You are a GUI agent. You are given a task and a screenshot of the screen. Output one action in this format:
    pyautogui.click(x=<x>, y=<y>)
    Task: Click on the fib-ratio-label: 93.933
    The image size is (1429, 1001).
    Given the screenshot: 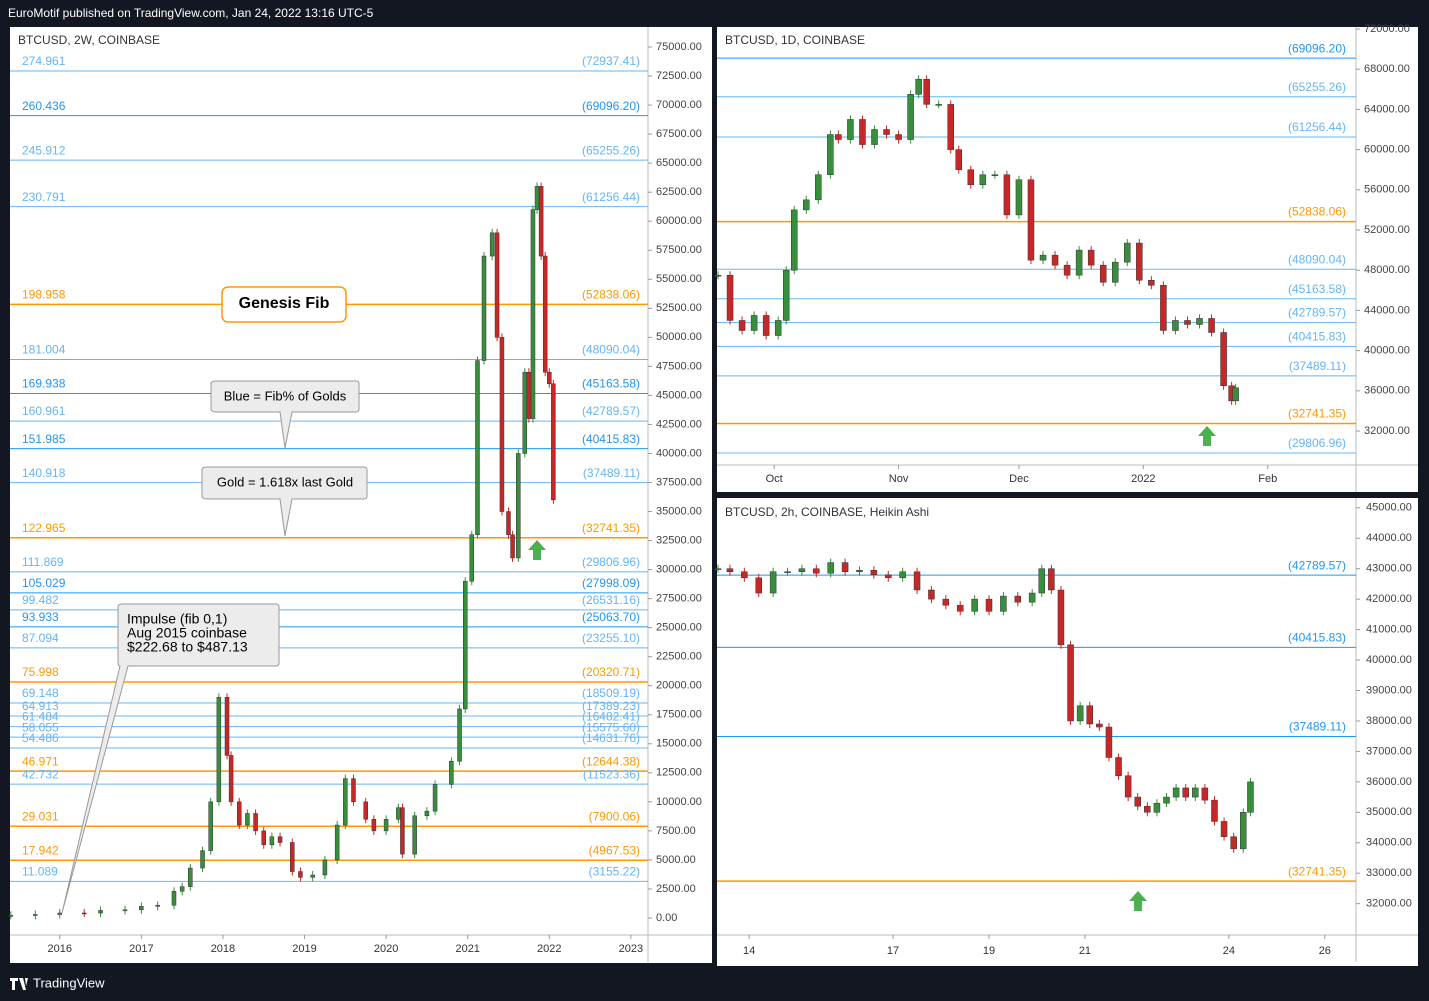 What is the action you would take?
    pyautogui.click(x=40, y=617)
    